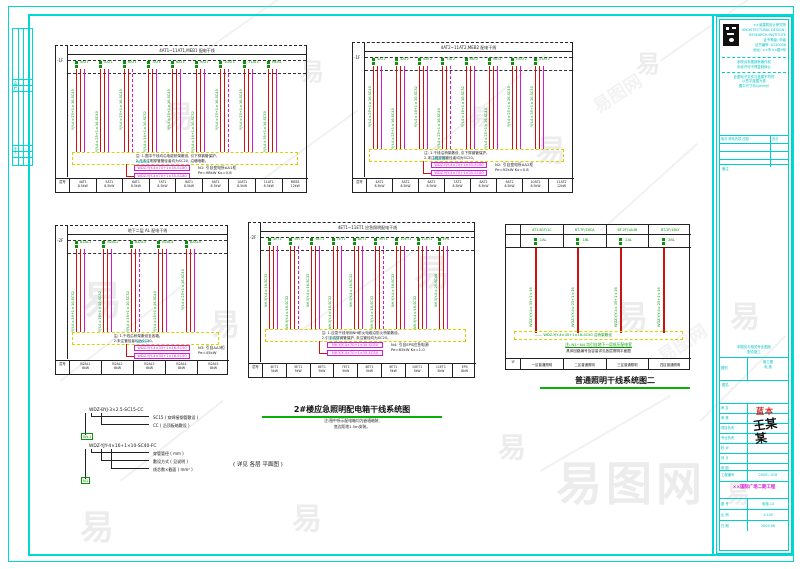 Image resolution: width=800 pixels, height=569 pixels. What do you see at coordinates (295, 184) in the screenshot?
I see `table-cell: MEB1 12kW` at bounding box center [295, 184].